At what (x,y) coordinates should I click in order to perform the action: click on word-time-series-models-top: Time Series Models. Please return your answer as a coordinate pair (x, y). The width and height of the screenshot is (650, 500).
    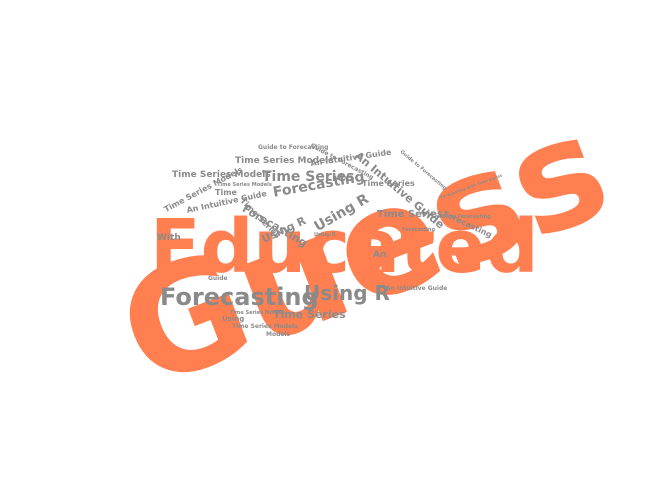
    Looking at the image, I should click on (284, 161).